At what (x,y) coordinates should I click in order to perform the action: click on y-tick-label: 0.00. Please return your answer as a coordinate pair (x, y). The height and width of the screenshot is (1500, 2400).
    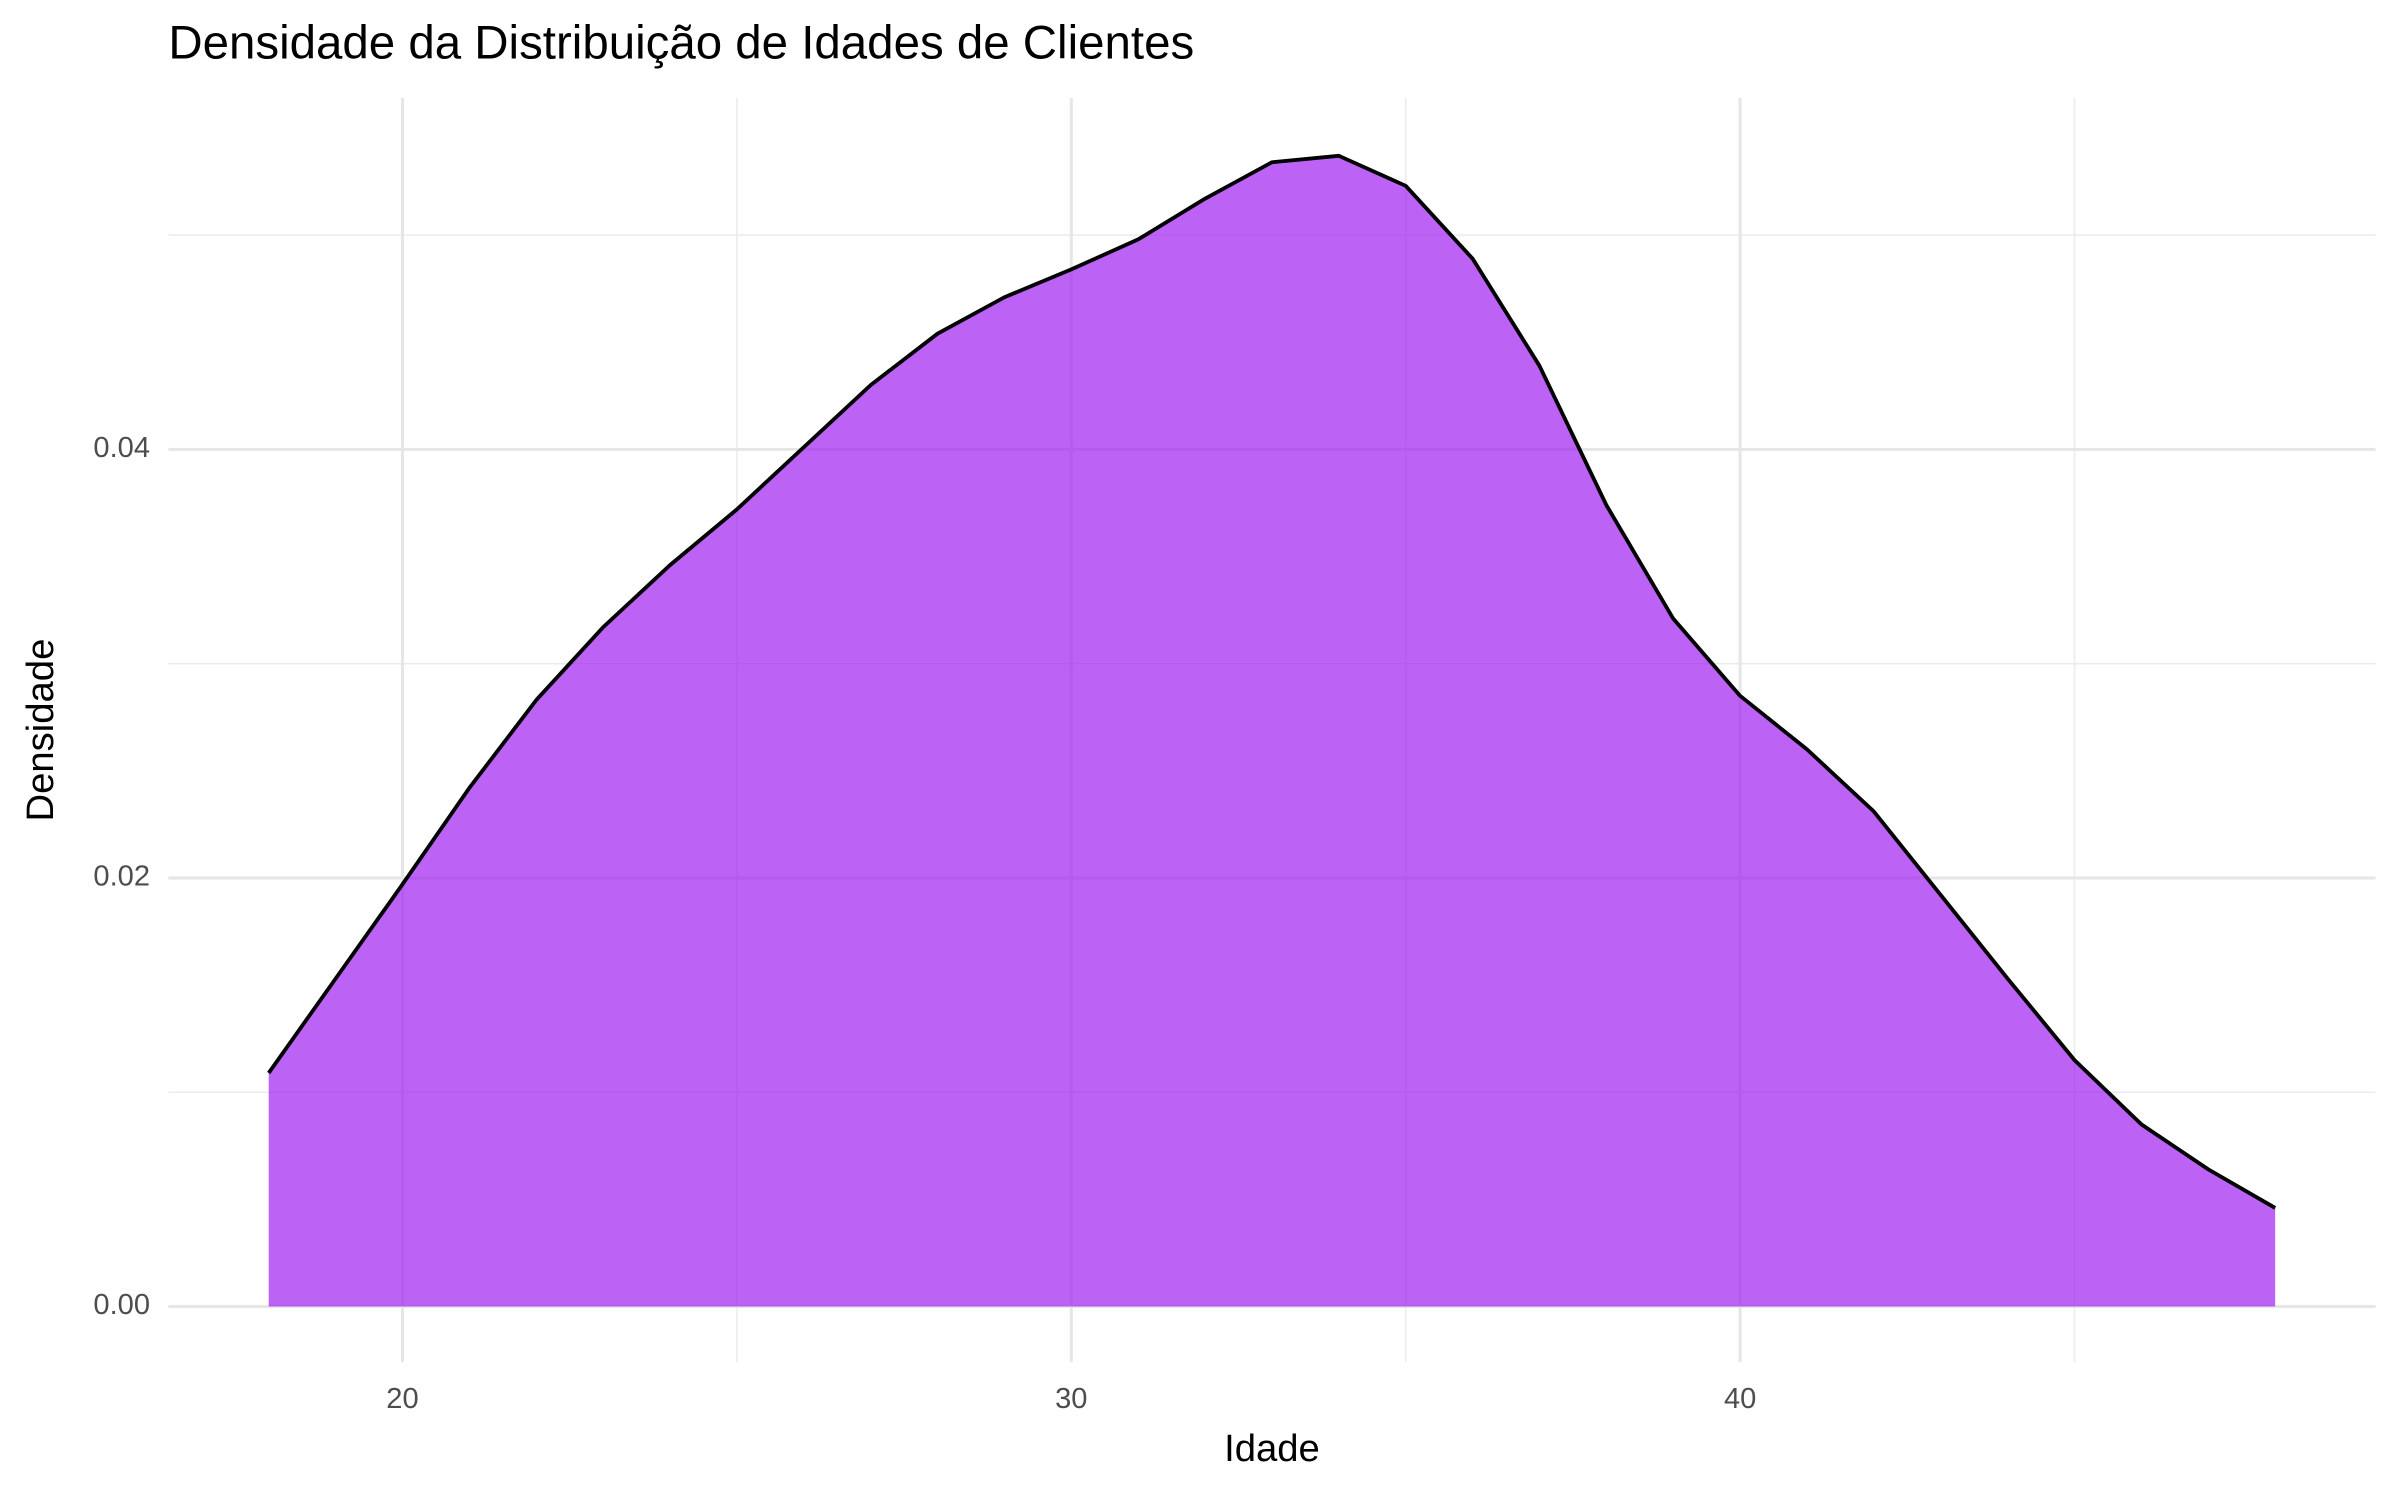
    Looking at the image, I should click on (121, 1305).